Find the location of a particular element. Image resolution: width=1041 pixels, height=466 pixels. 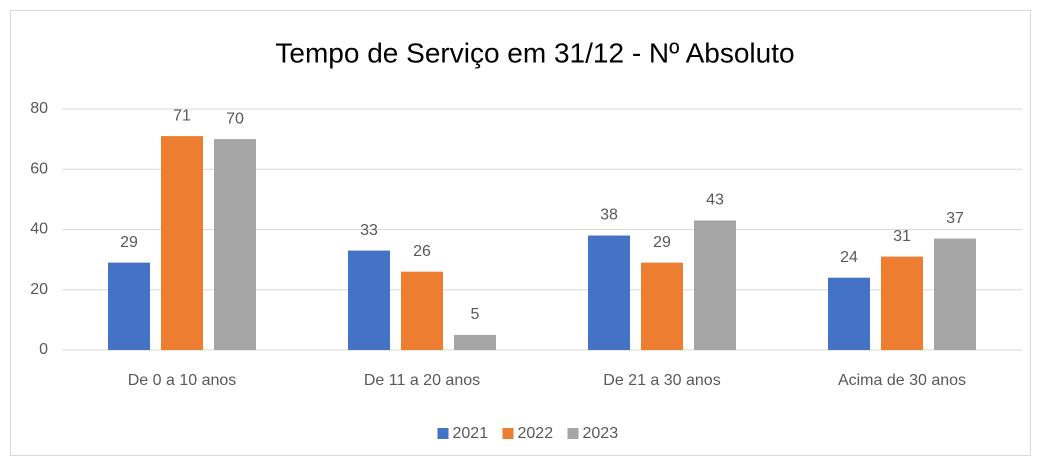

chart-title: Tempo de Serviço em 31/12 - Nº Absoluto is located at coordinates (534, 52).